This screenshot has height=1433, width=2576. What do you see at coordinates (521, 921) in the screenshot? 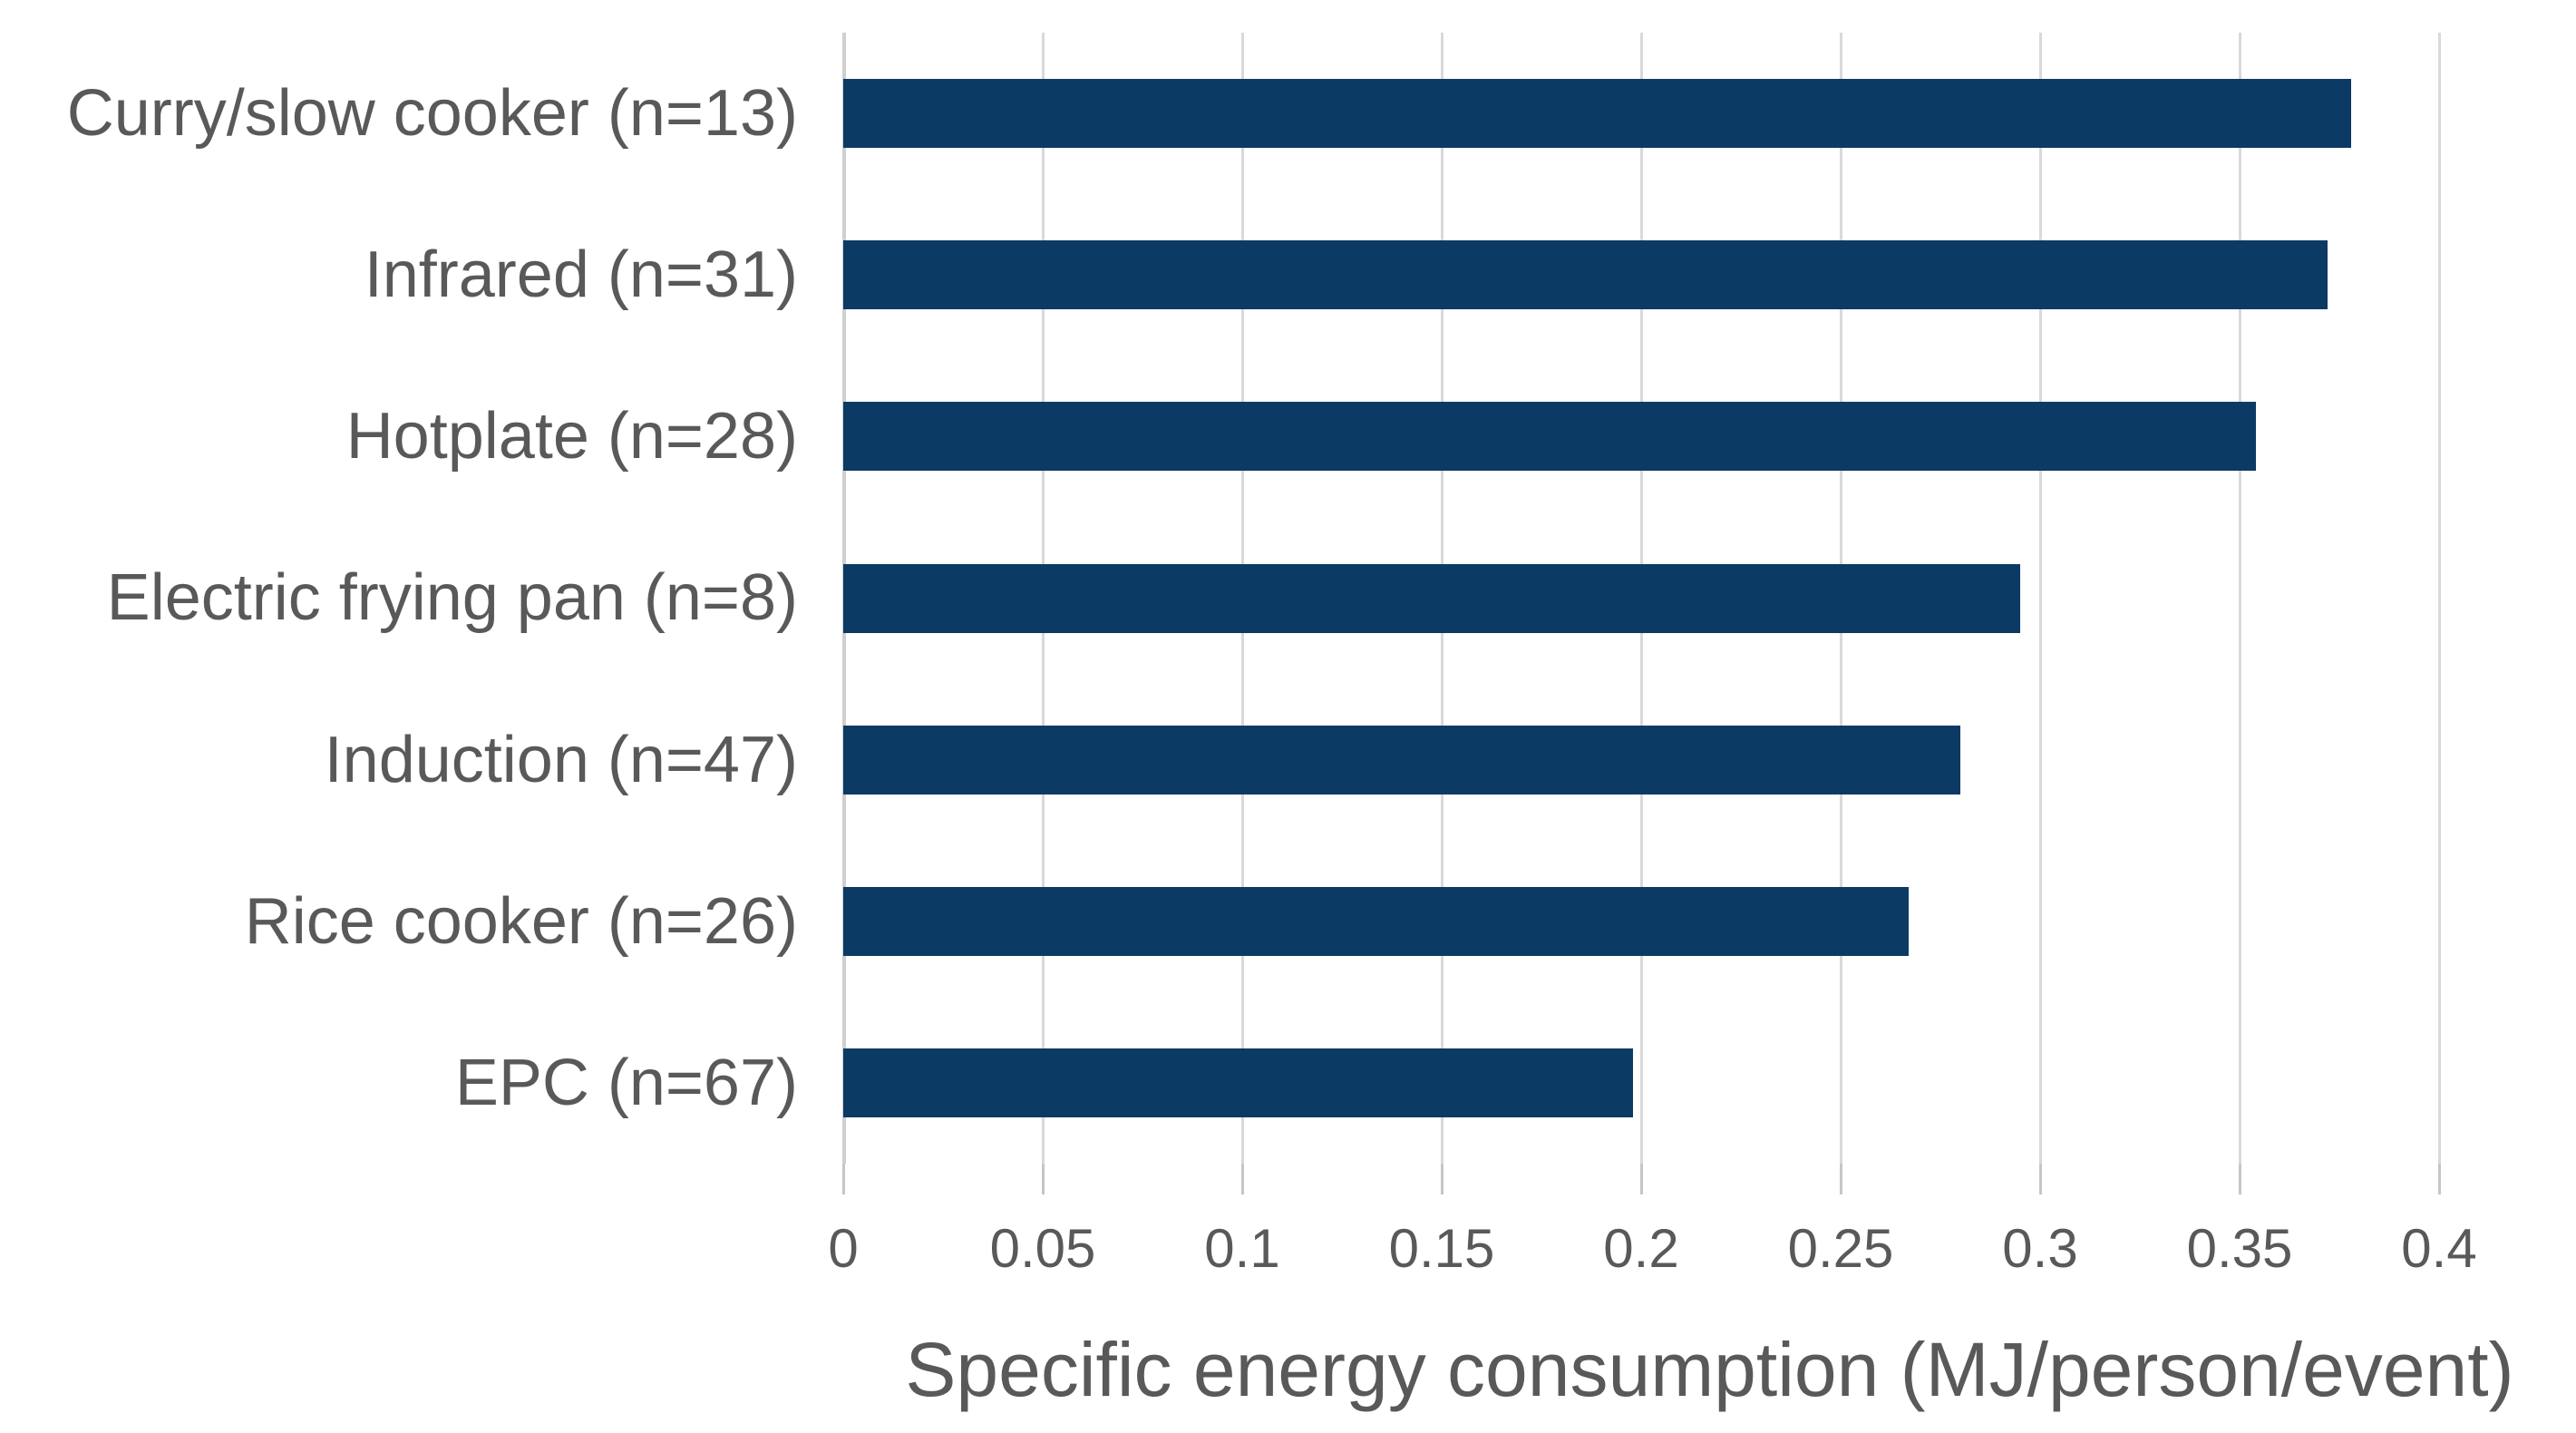
I see `category-label: Rice cooker (n=26)` at bounding box center [521, 921].